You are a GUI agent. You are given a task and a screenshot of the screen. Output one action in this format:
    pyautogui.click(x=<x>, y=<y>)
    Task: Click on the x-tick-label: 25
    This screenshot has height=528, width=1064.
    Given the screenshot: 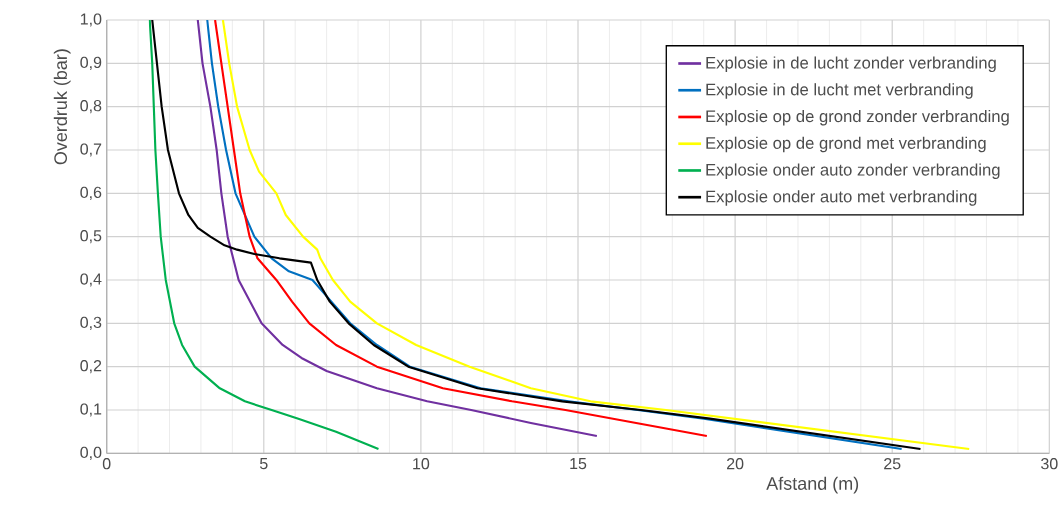 What is the action you would take?
    pyautogui.click(x=892, y=464)
    